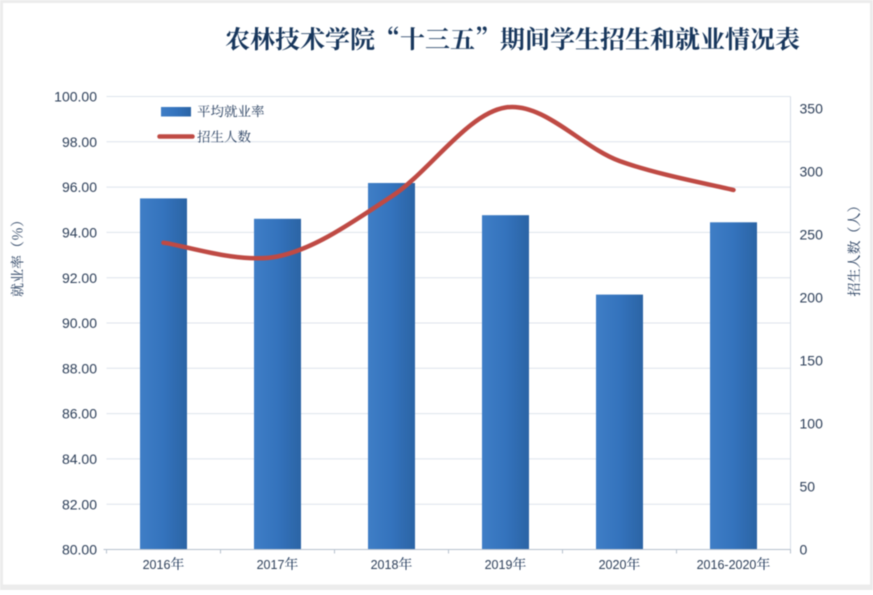  What do you see at coordinates (727, 565) in the screenshot?
I see `svg-text: 2016-2020` at bounding box center [727, 565].